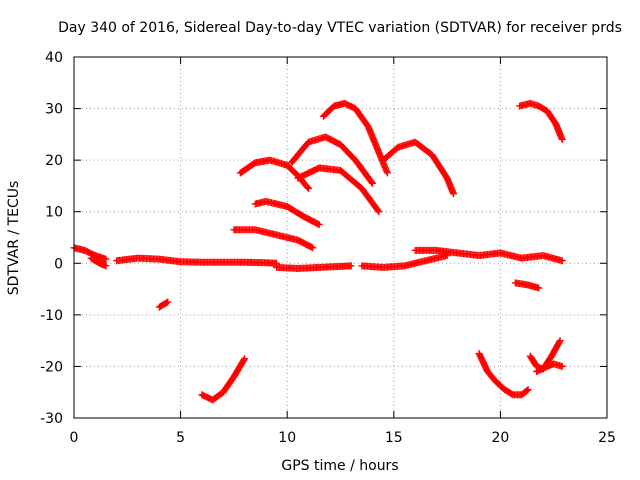  I want to click on y-tick-label: -30, so click(51, 419).